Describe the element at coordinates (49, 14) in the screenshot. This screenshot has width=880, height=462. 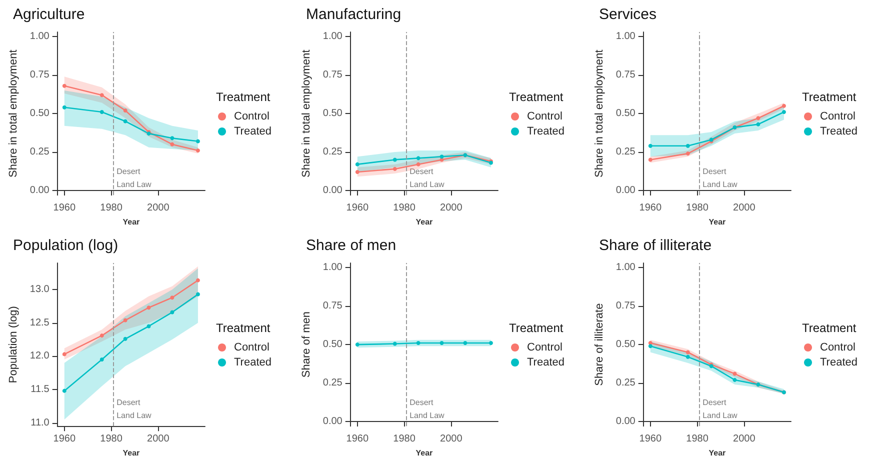
I see `chart-title: Agriculture` at that location.